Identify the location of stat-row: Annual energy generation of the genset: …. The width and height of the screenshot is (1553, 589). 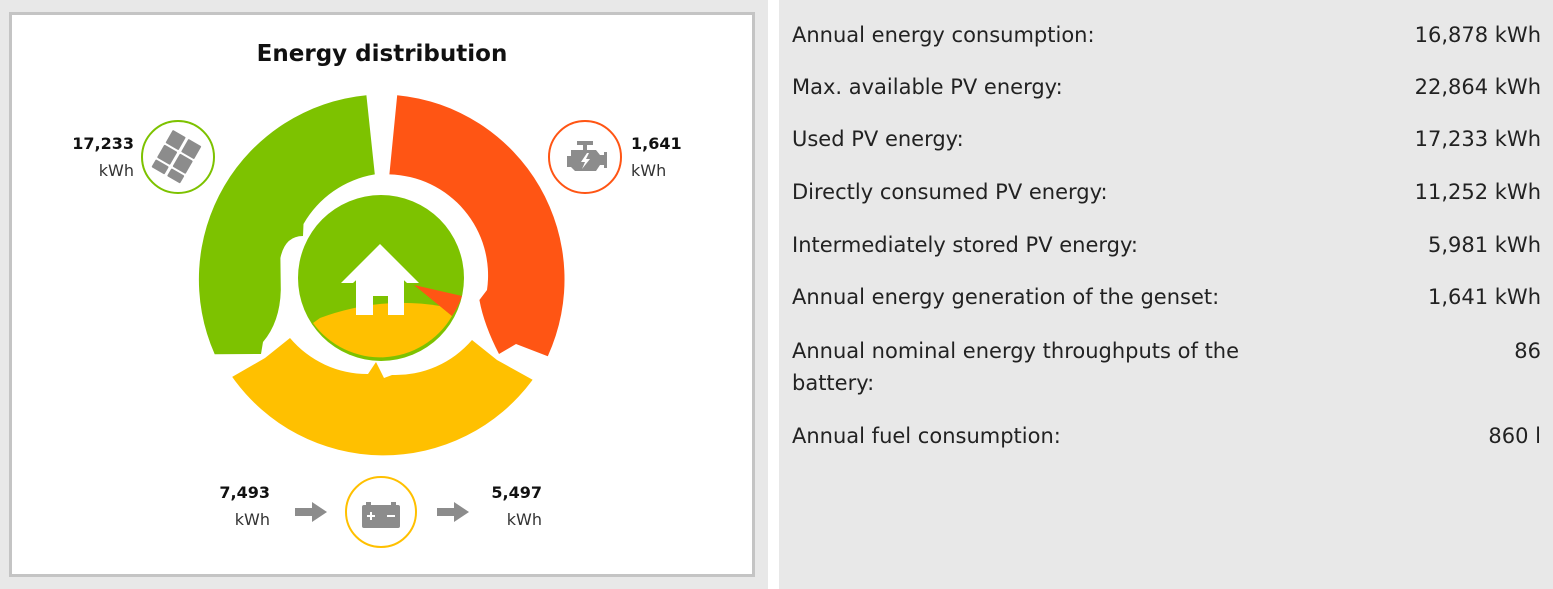
(1166, 297).